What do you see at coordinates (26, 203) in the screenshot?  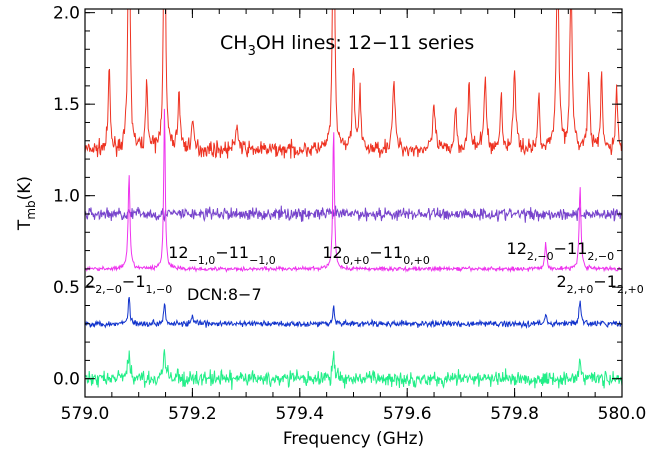 I see `y-axis-label: Tmb(K)` at bounding box center [26, 203].